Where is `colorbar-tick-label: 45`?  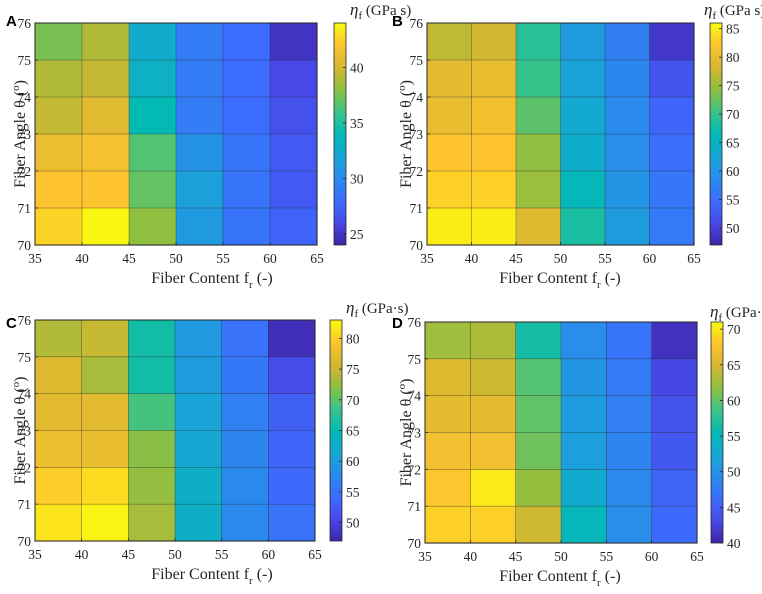 colorbar-tick-label: 45 is located at coordinates (734, 507).